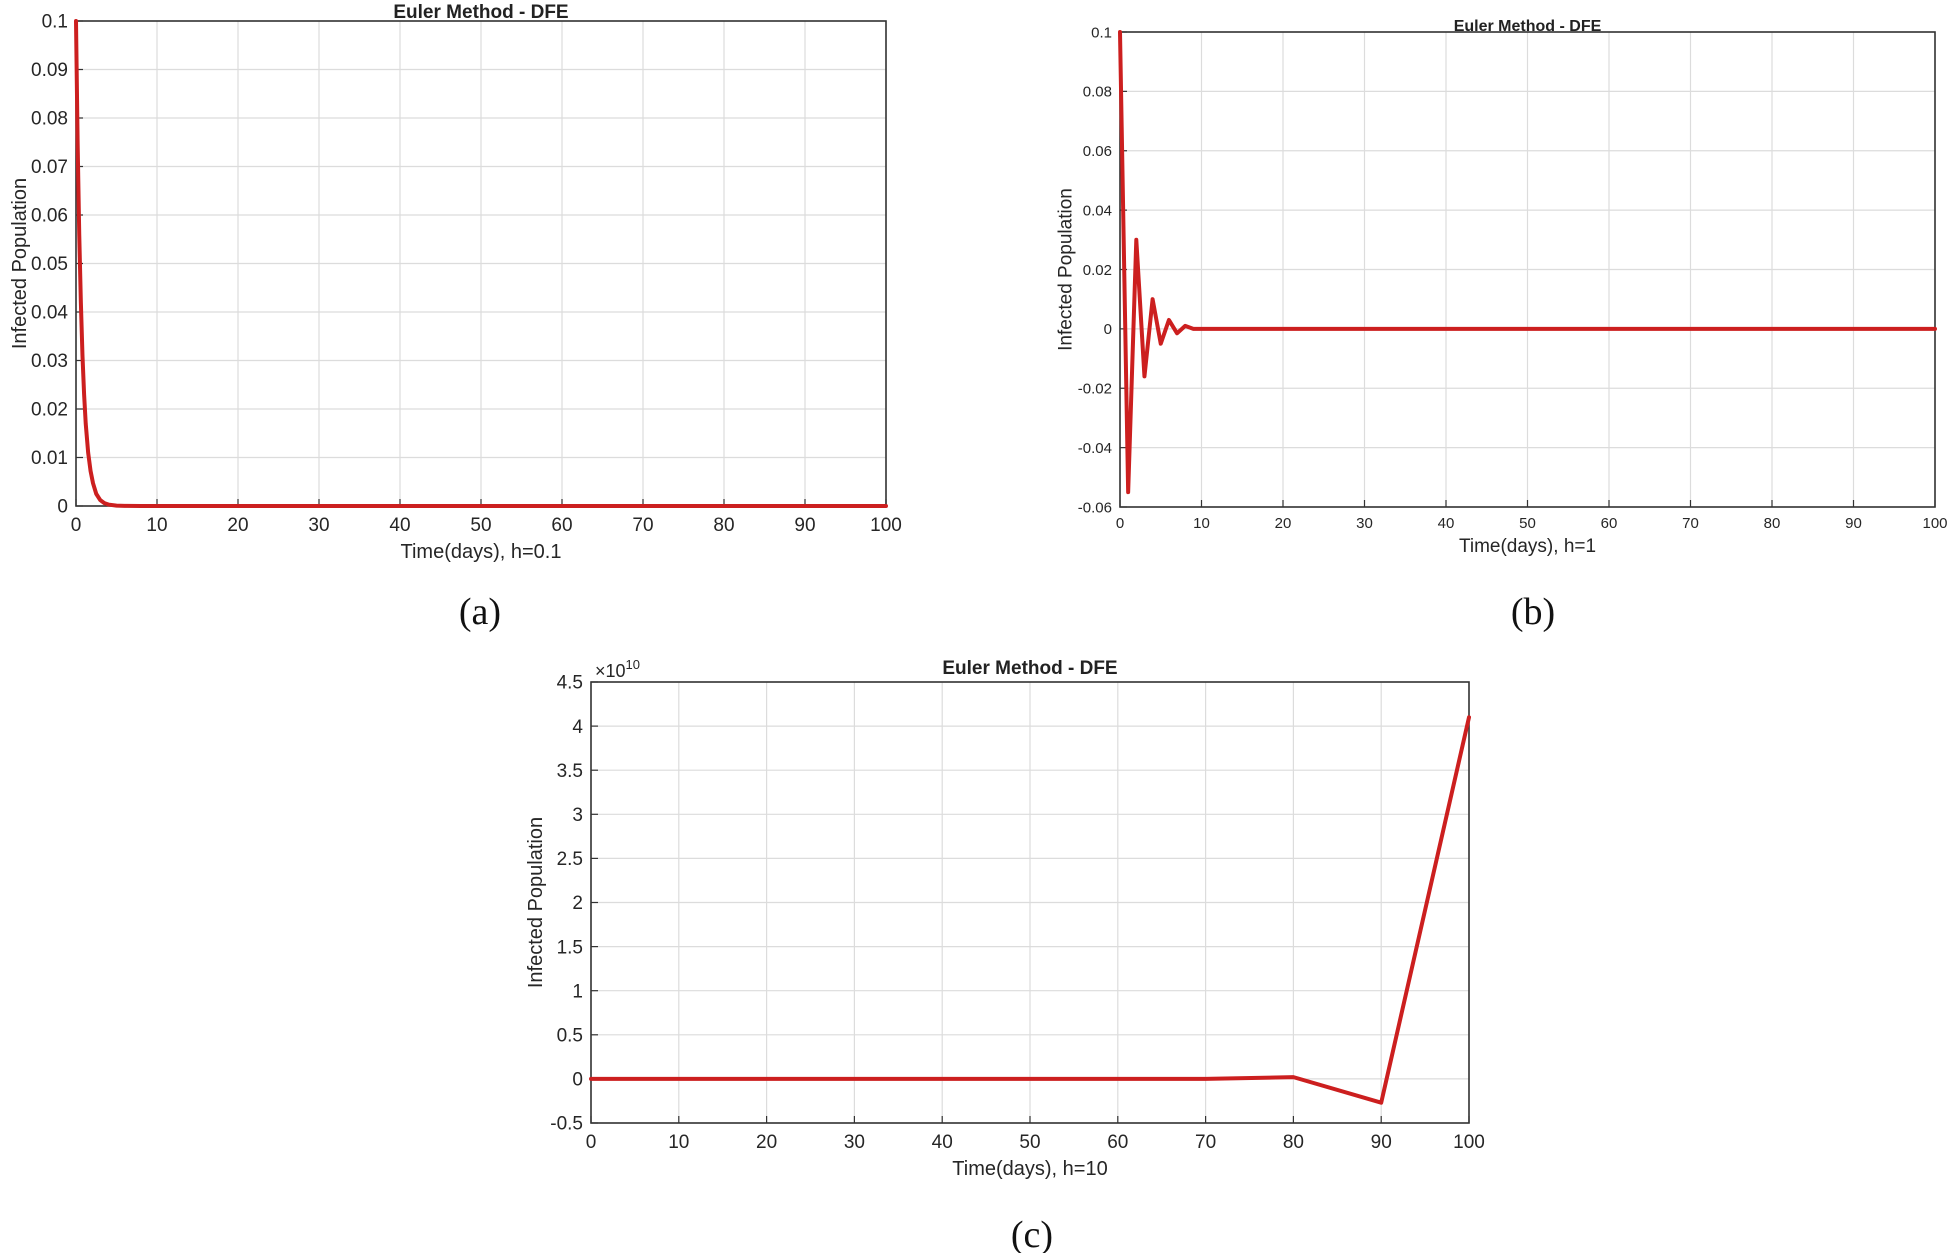 The image size is (1950, 1253). I want to click on y-tick-label: 0.09, so click(49, 70).